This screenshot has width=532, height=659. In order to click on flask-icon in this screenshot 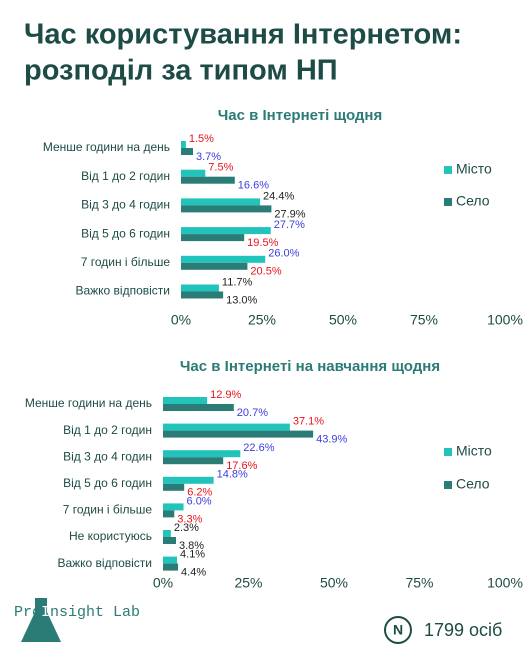, I will do `click(41, 620)`.